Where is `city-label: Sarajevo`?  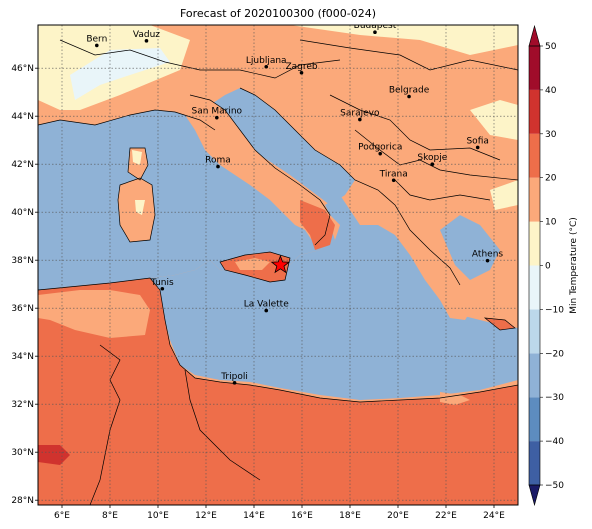 city-label: Sarajevo is located at coordinates (360, 114).